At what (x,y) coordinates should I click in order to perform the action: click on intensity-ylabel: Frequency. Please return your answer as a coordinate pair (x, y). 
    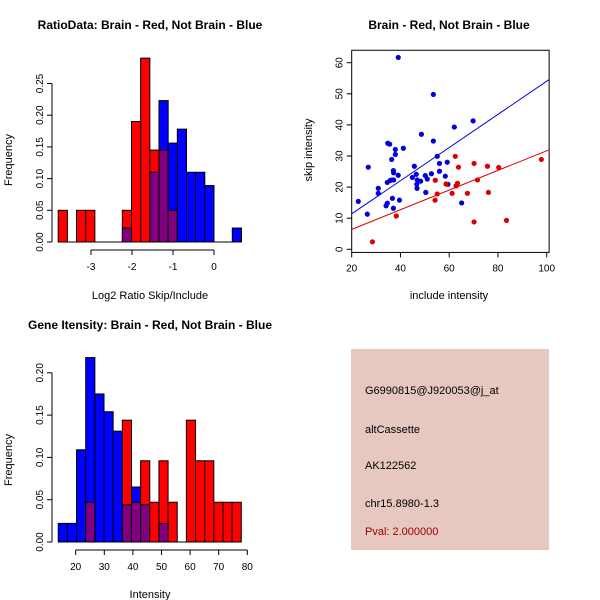
    Looking at the image, I should click on (9, 460).